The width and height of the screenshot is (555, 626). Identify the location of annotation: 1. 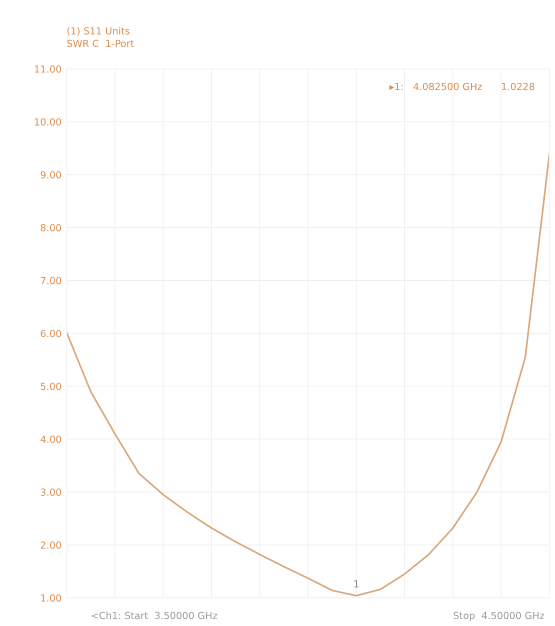
(356, 584).